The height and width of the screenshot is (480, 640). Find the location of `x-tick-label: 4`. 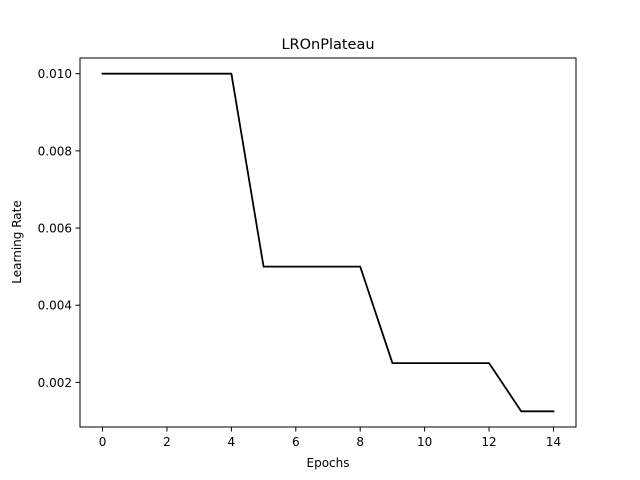

x-tick-label: 4 is located at coordinates (232, 442).